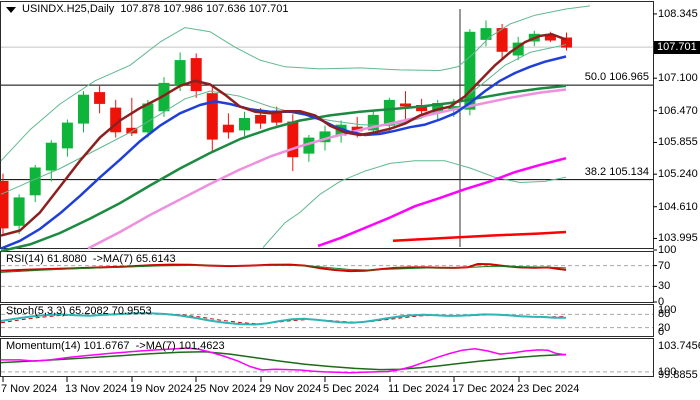 This screenshot has height=400, width=700. What do you see at coordinates (68, 9) in the screenshot?
I see `symbol-title: USINDX.H25,Daily` at bounding box center [68, 9].